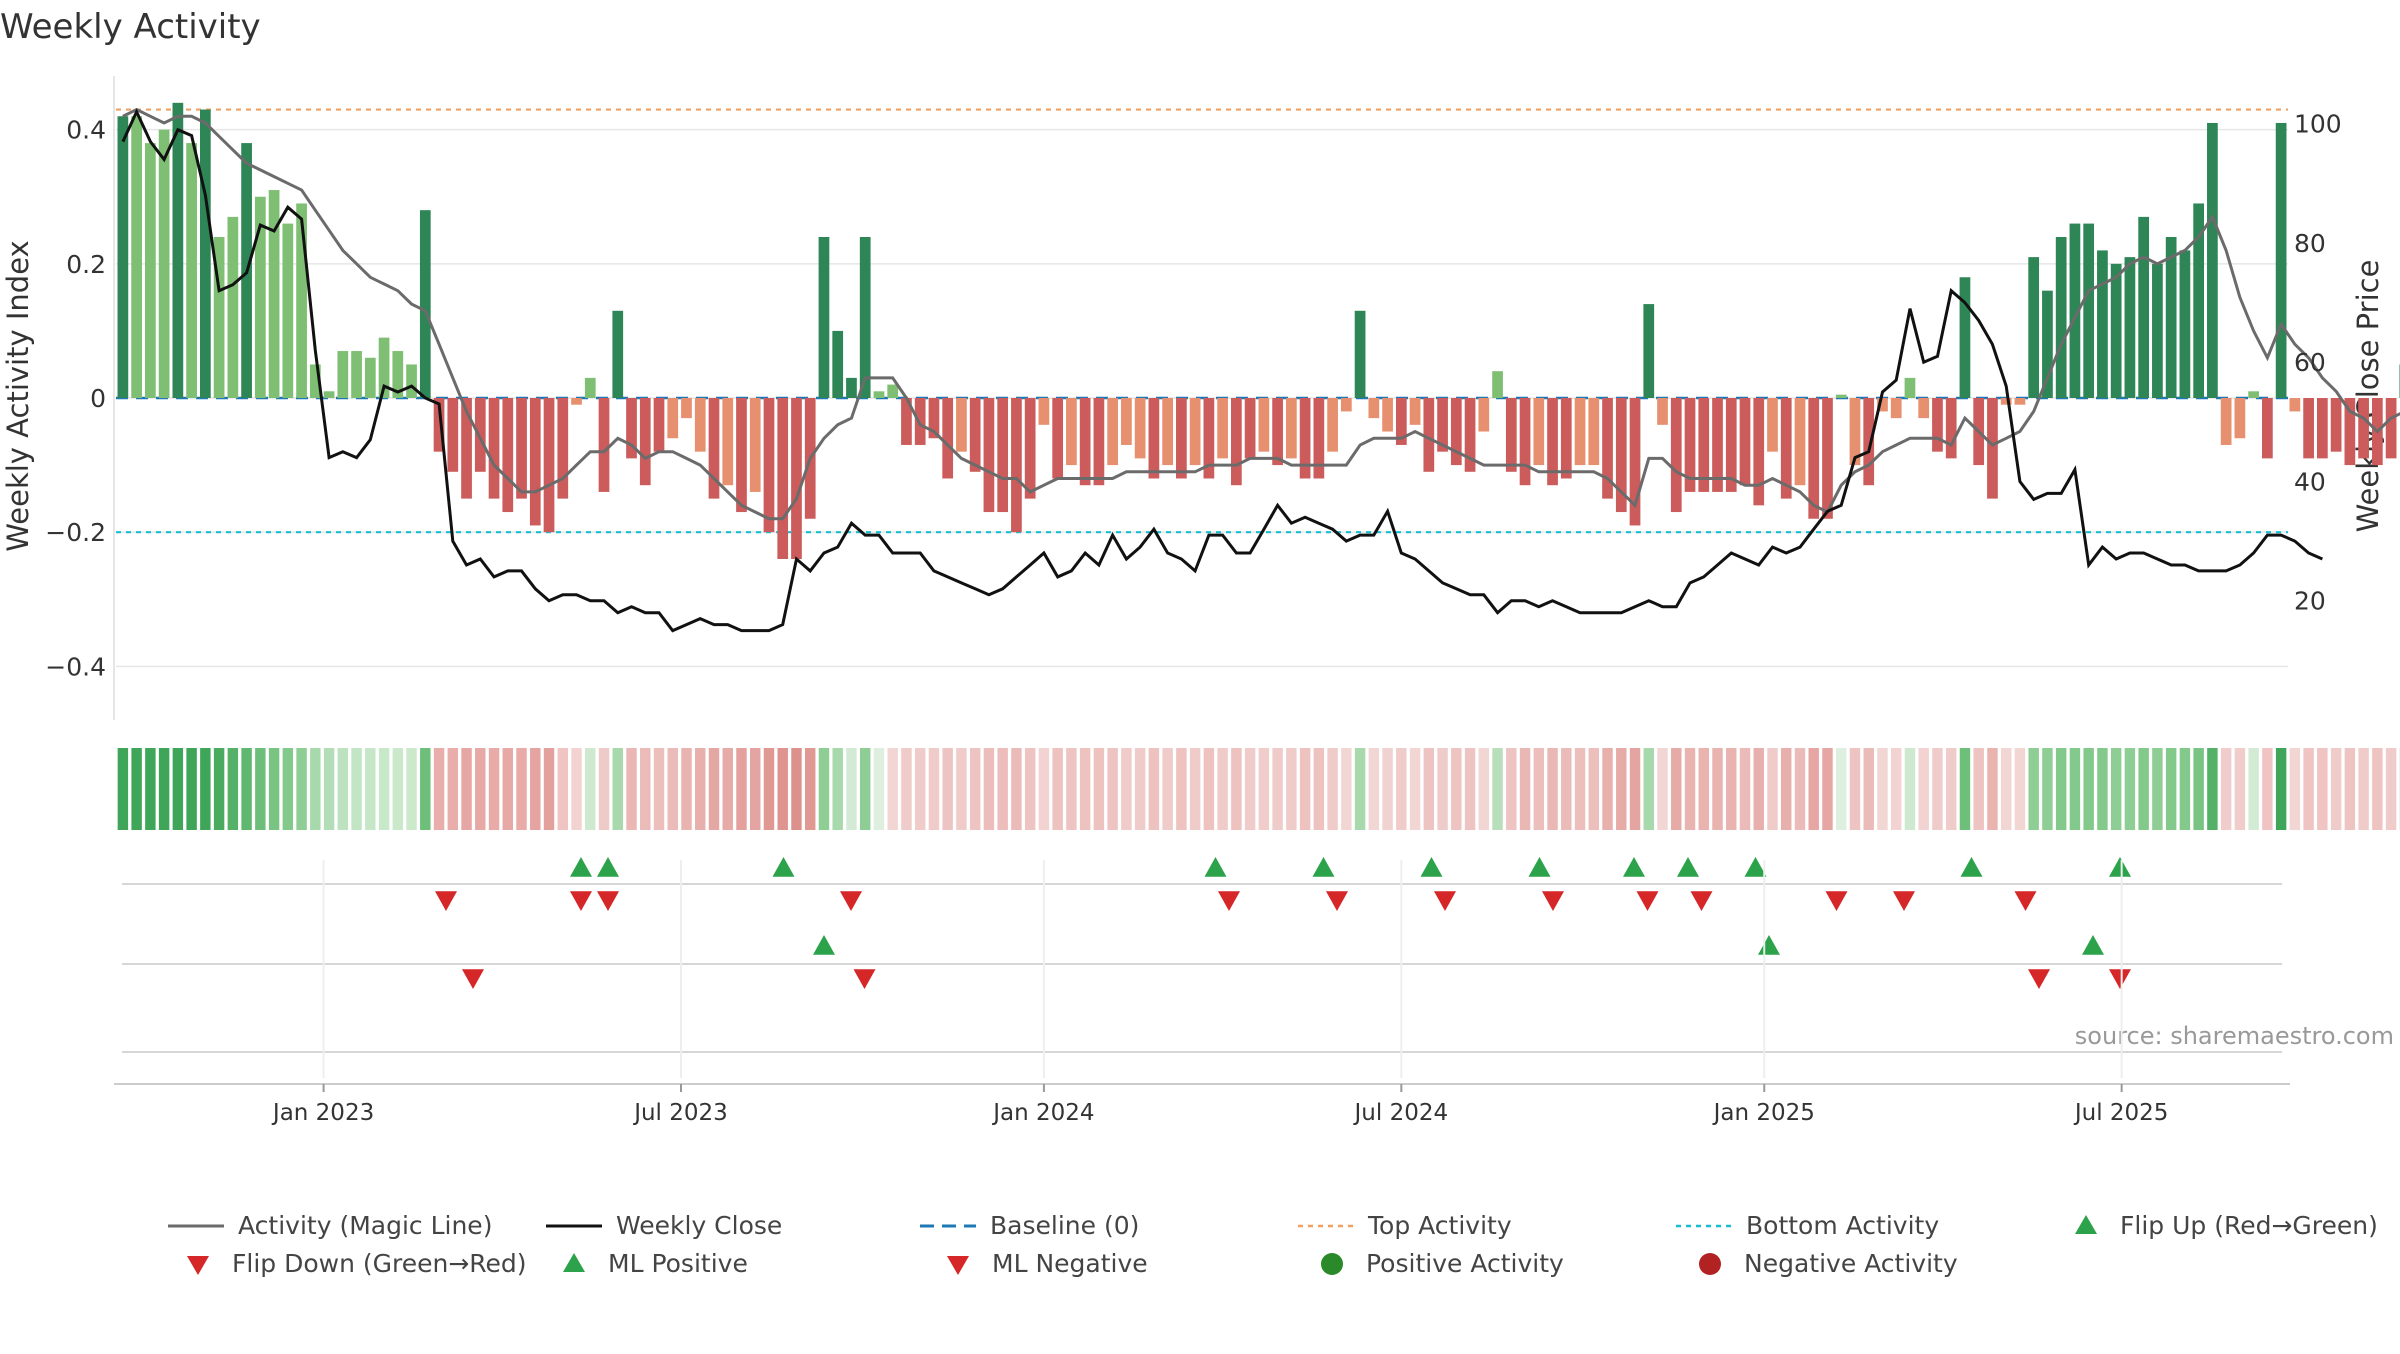 This screenshot has width=2400, height=1354. What do you see at coordinates (2249, 1225) in the screenshot?
I see `legend-label: Flip Up (Red→Green)` at bounding box center [2249, 1225].